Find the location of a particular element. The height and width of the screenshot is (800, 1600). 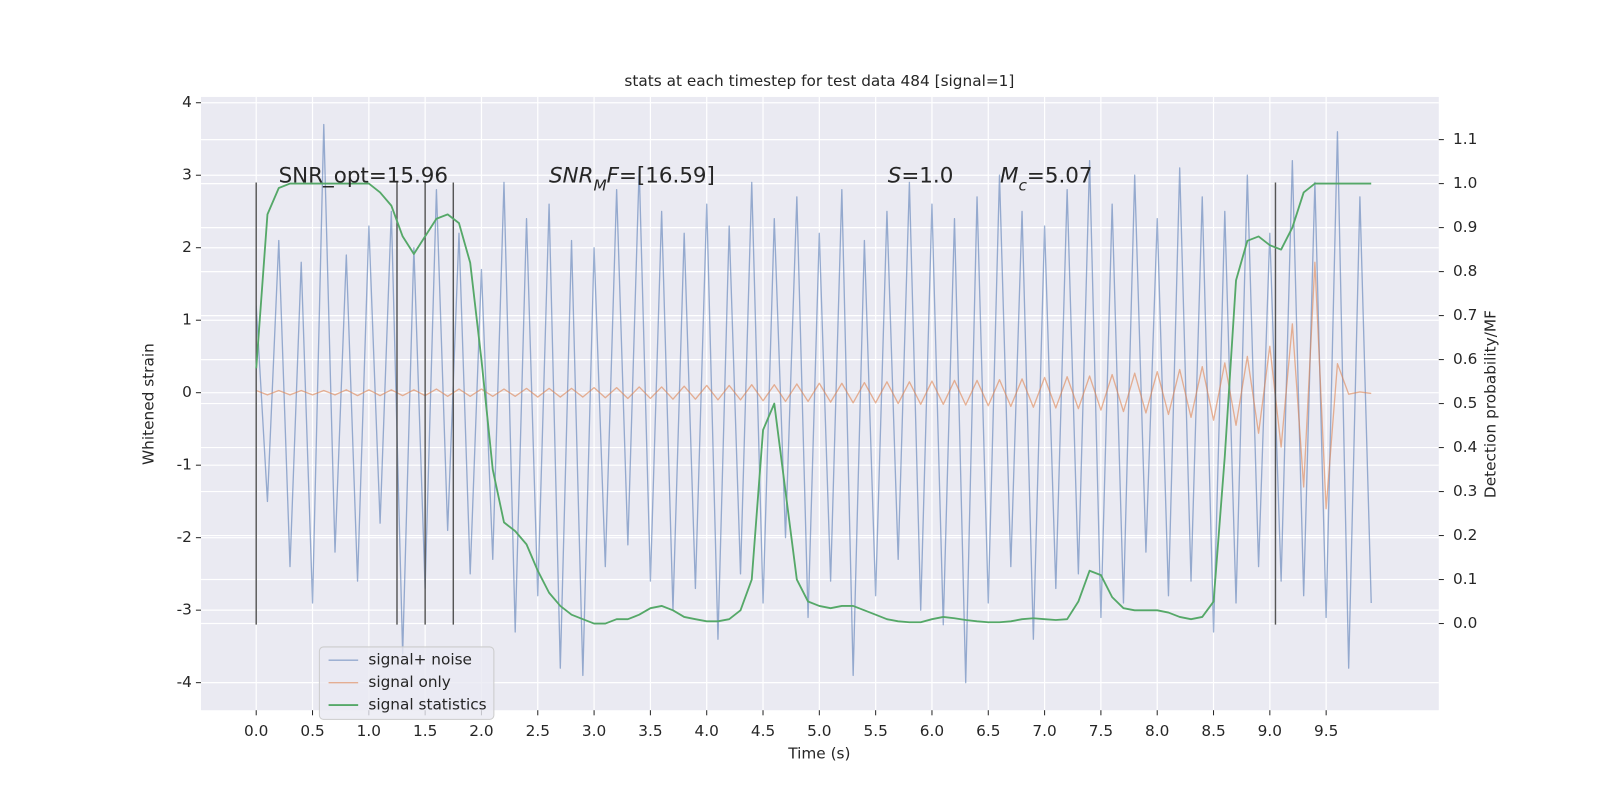

y2-tick-label: 0.3 is located at coordinates (1465, 491).